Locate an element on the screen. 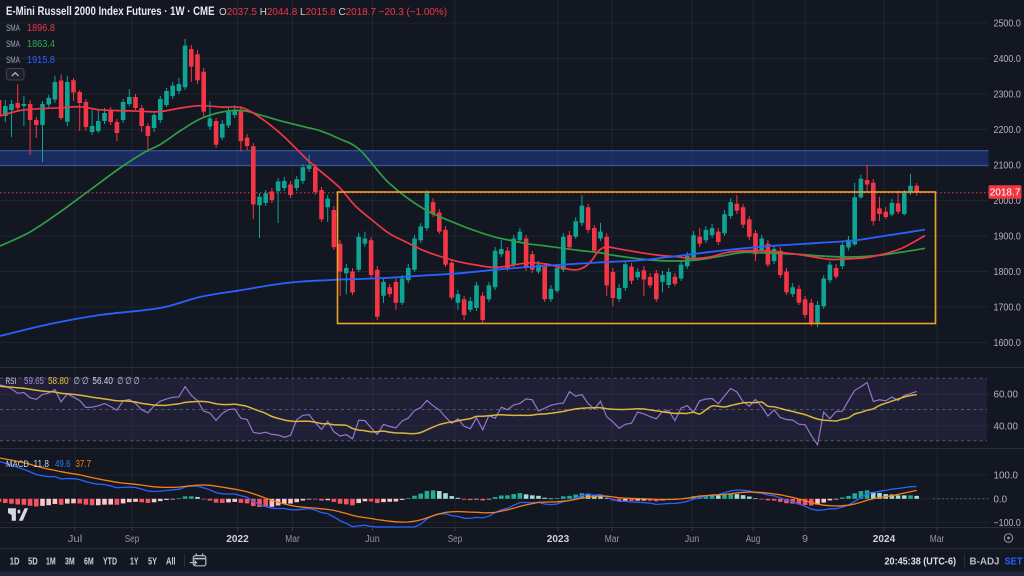  svg-text: 1D is located at coordinates (15, 561).